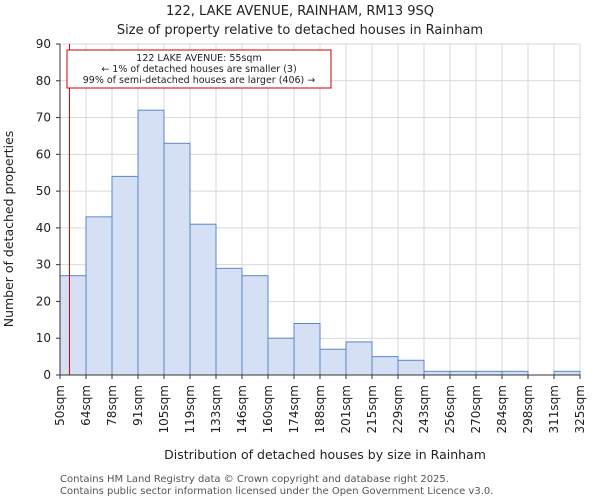 The width and height of the screenshot is (600, 500). What do you see at coordinates (86, 405) in the screenshot?
I see `x-tick-label: 64sqm` at bounding box center [86, 405].